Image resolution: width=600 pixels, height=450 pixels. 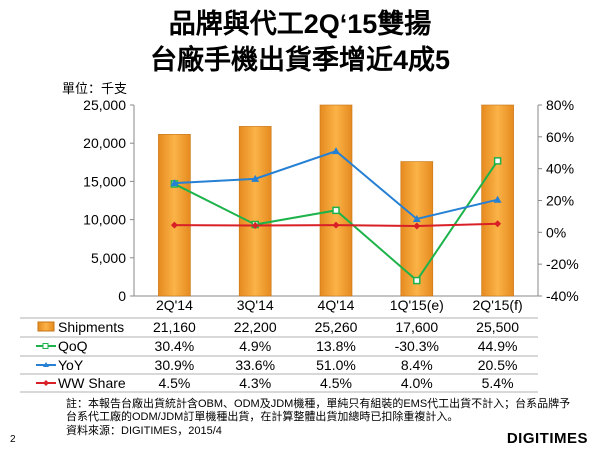 I want to click on legend-label: Shipments, so click(x=91, y=327).